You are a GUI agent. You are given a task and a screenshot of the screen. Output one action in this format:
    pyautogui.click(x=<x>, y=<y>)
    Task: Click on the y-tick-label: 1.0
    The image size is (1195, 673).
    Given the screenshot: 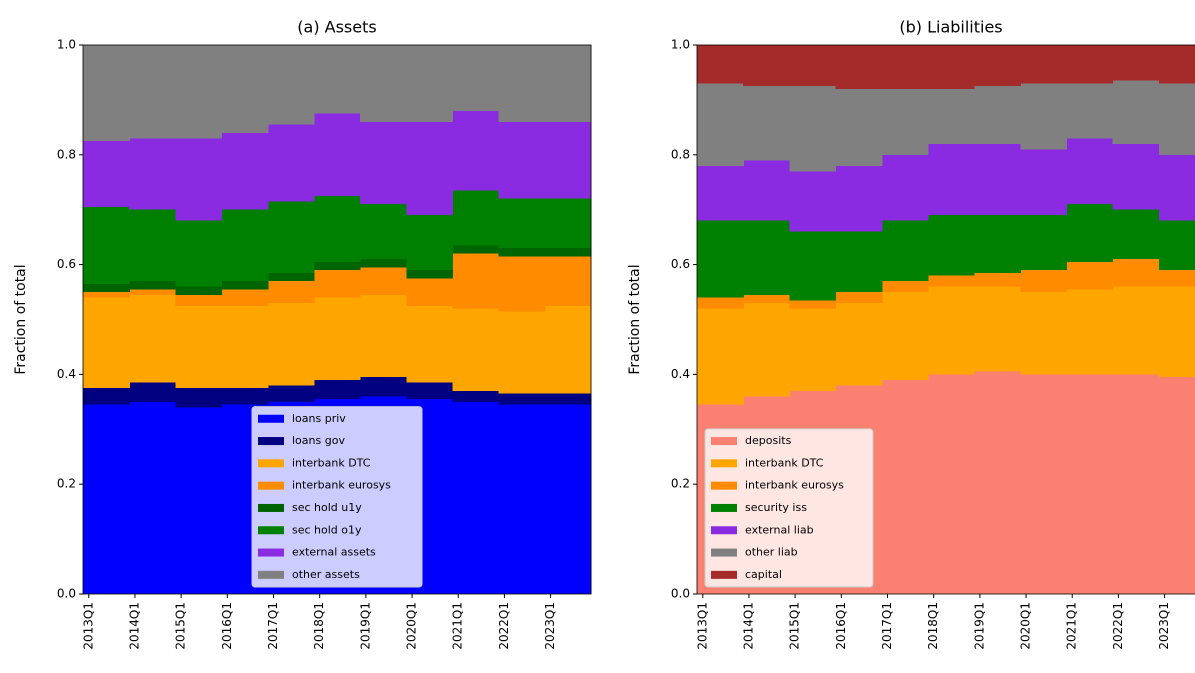 What is the action you would take?
    pyautogui.click(x=66, y=45)
    